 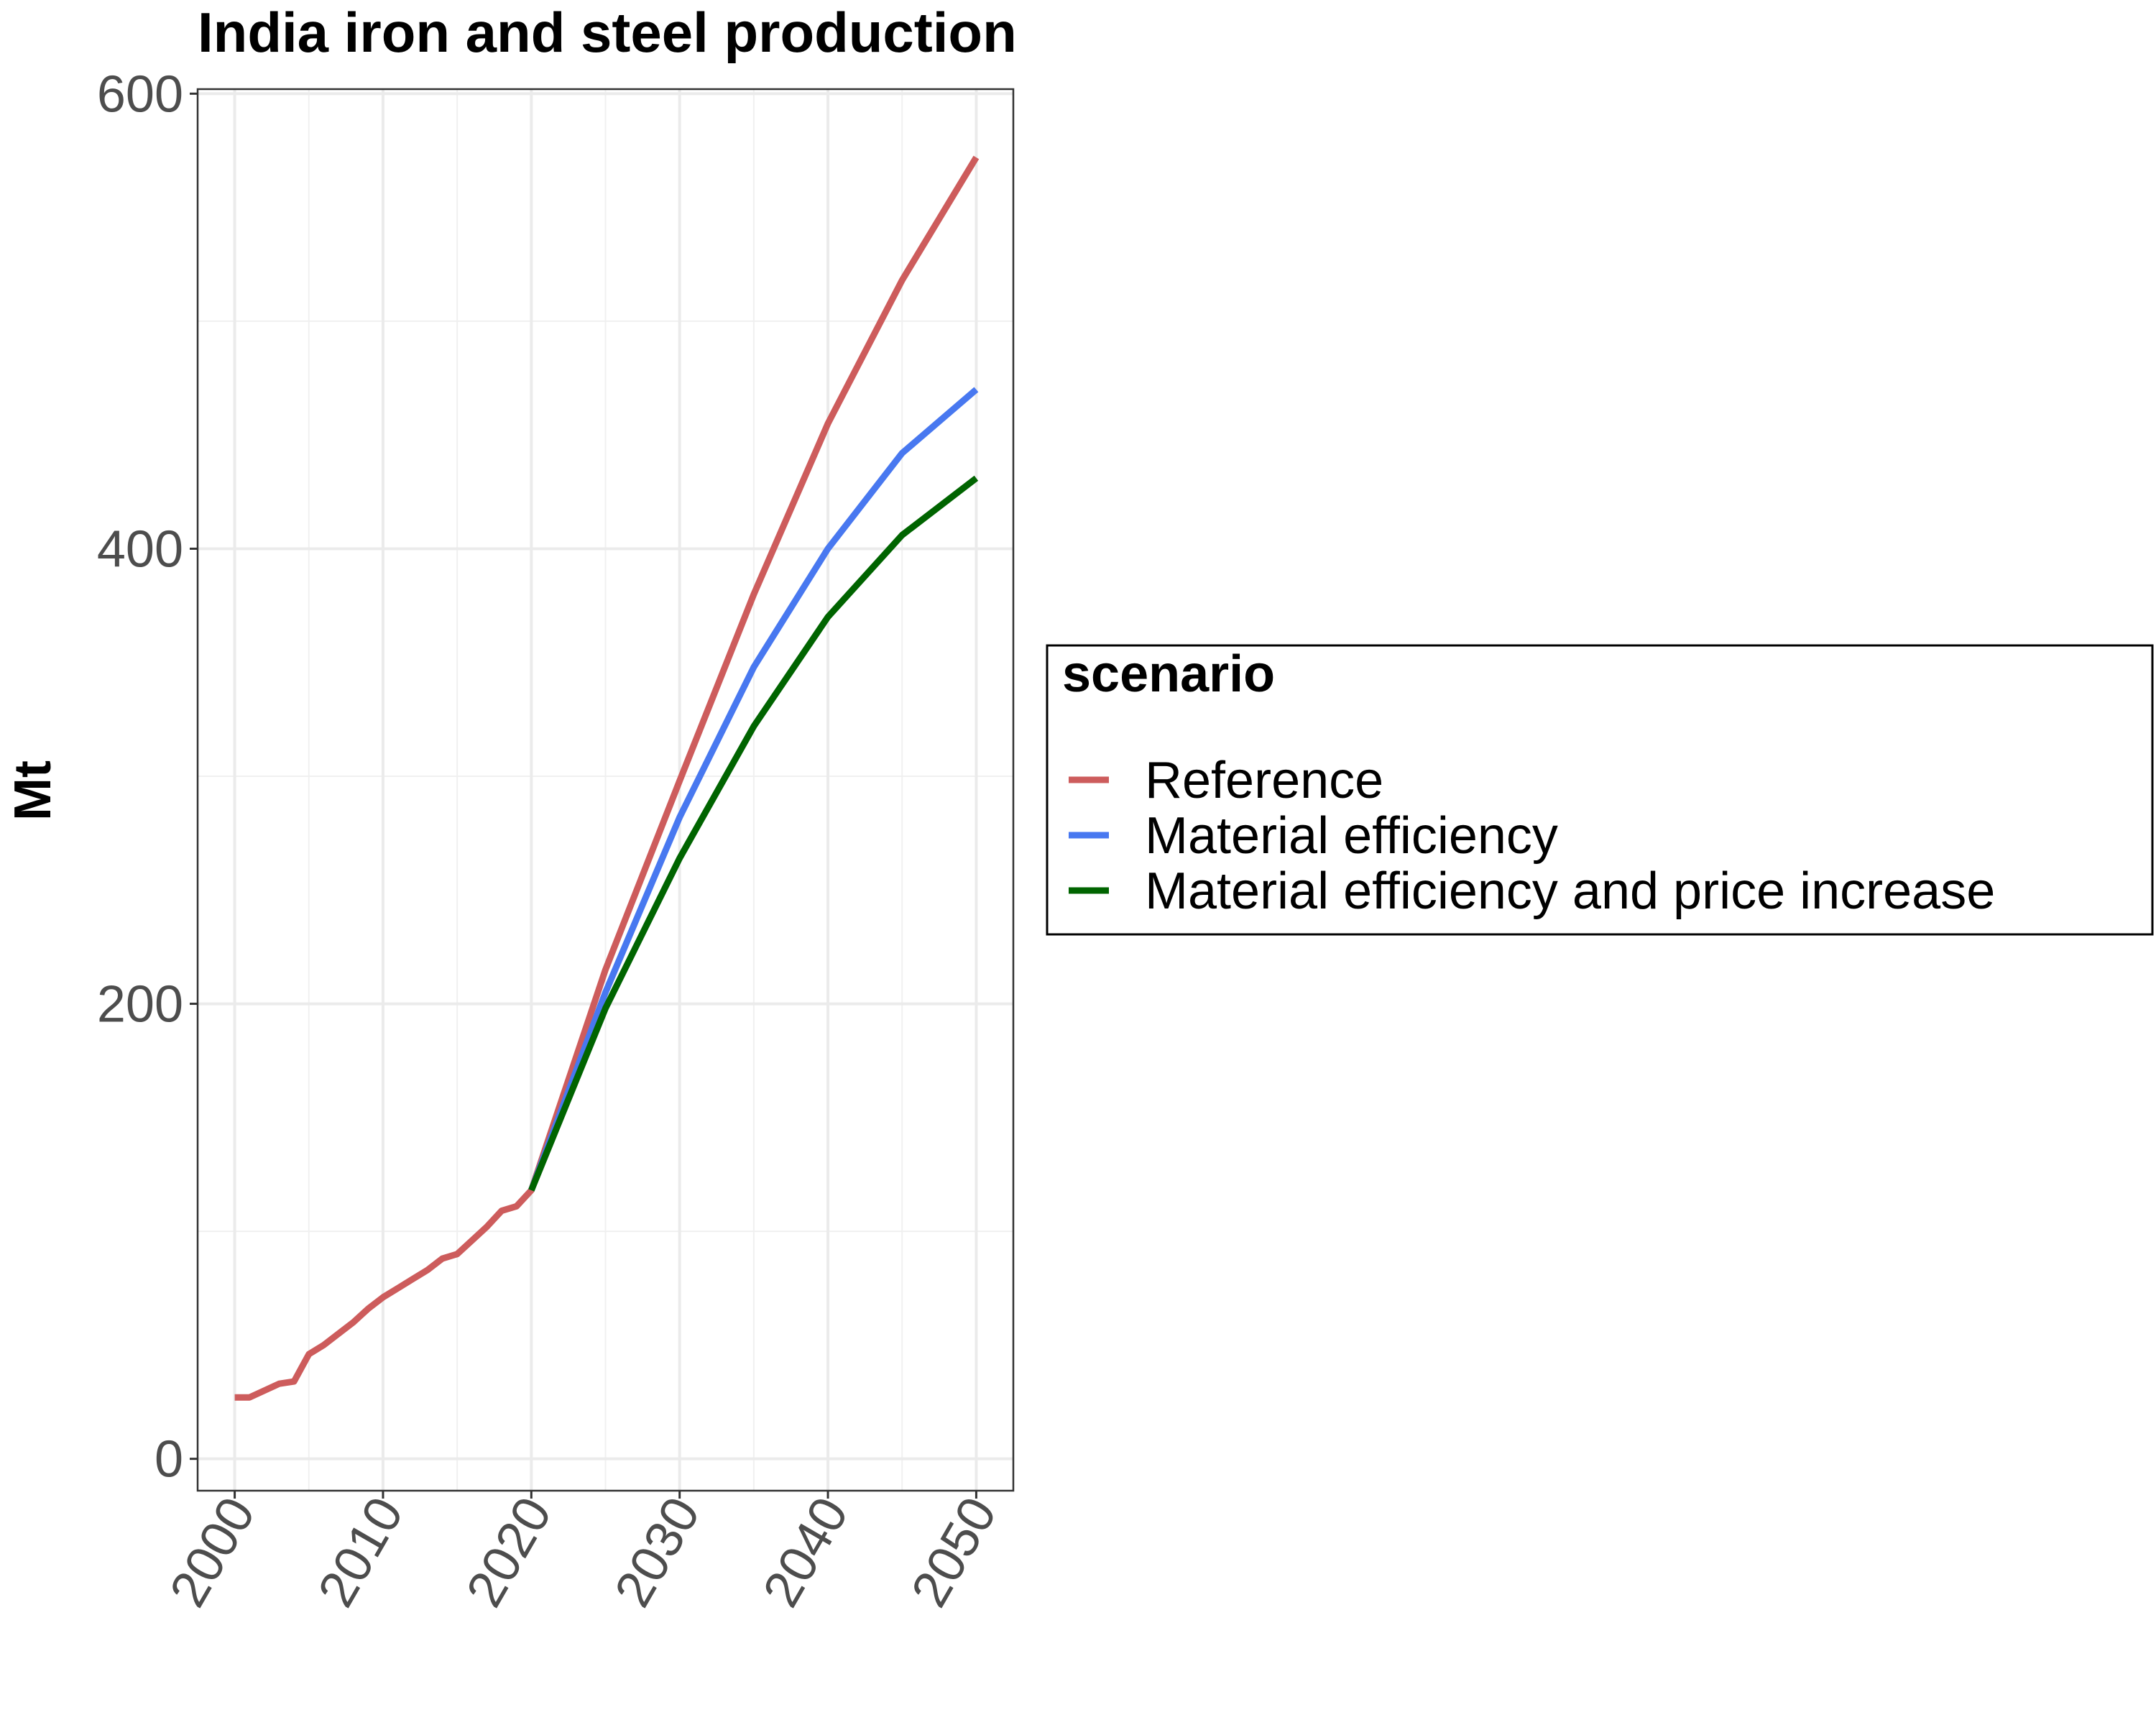 What do you see at coordinates (1352, 836) in the screenshot?
I see `legend-label-1: Material efficiency` at bounding box center [1352, 836].